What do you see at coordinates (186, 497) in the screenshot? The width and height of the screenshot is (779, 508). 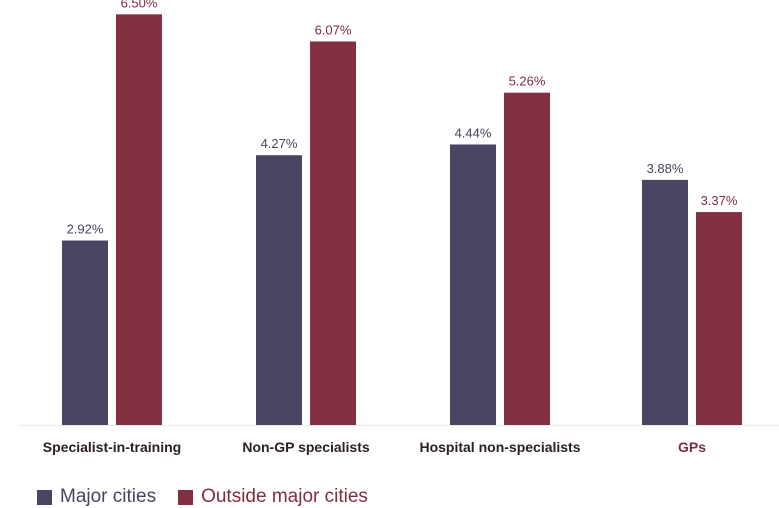 I see `legend-swatch-outside-major-cities` at bounding box center [186, 497].